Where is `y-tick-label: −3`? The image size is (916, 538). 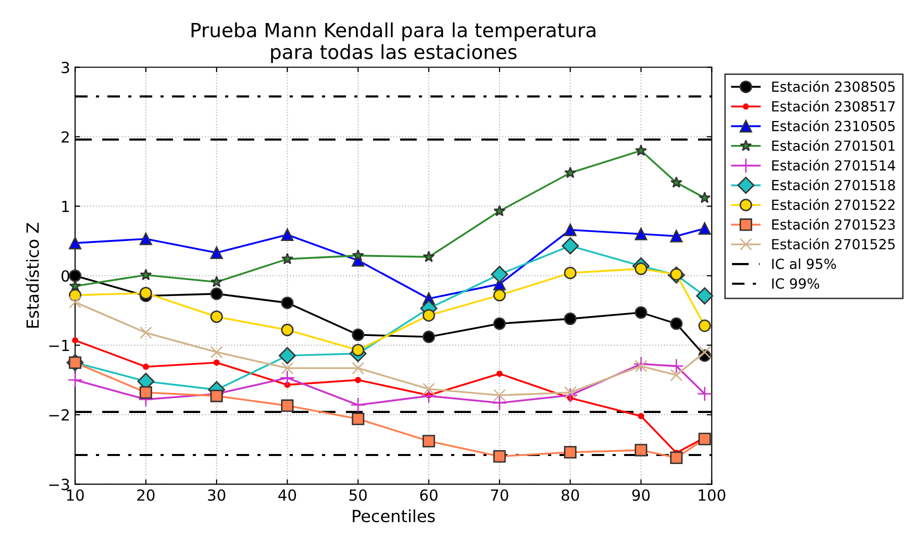 y-tick-label: −3 is located at coordinates (59, 484).